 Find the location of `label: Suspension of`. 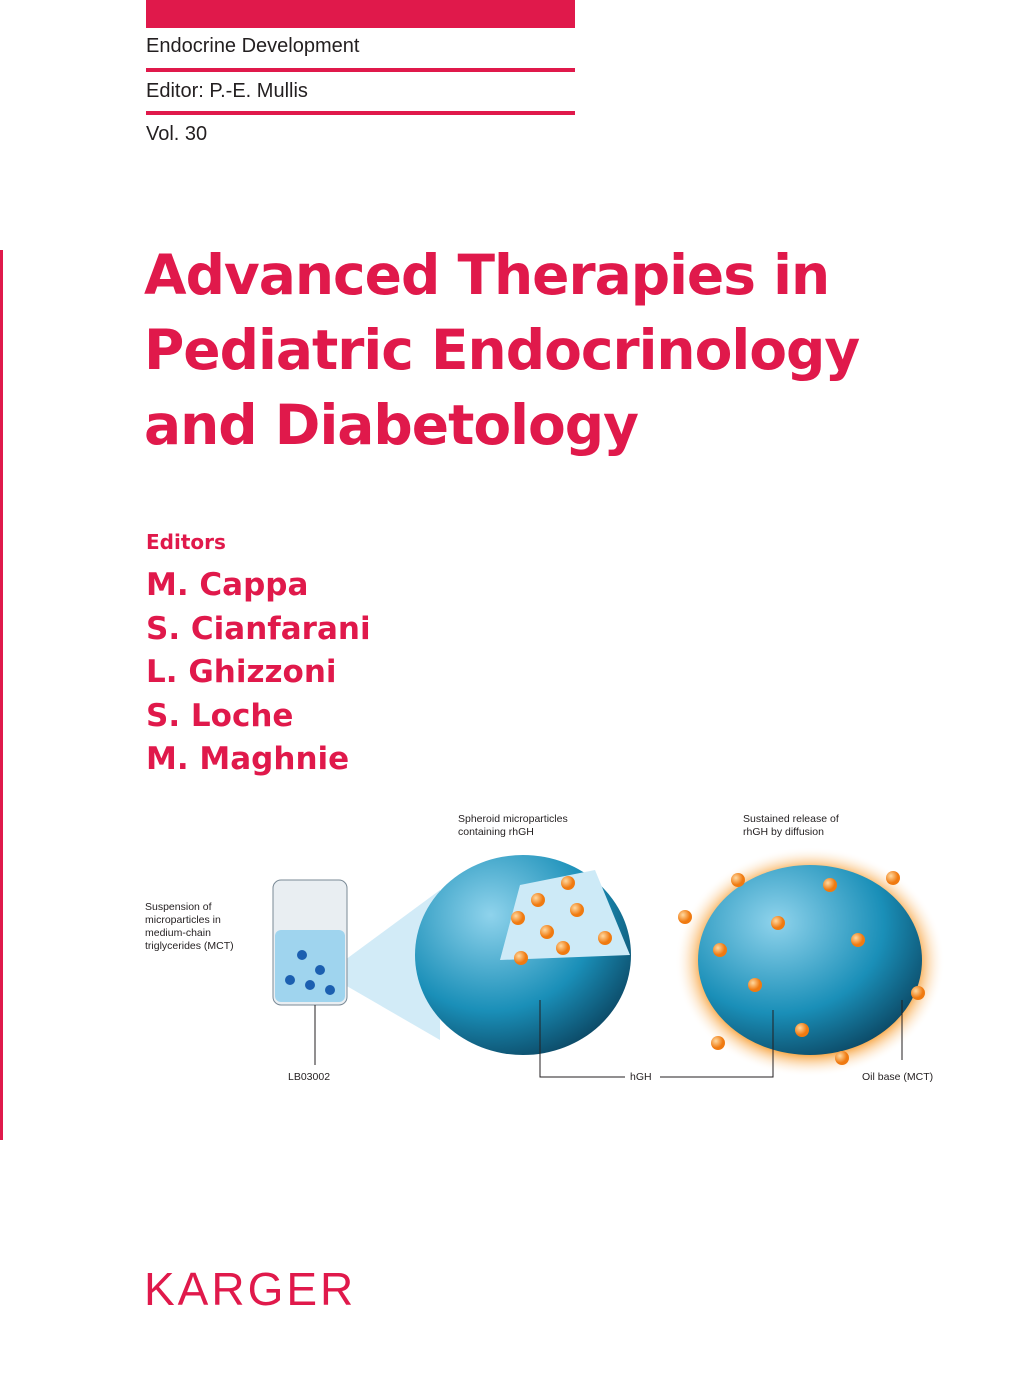

label: Suspension of is located at coordinates (178, 907).